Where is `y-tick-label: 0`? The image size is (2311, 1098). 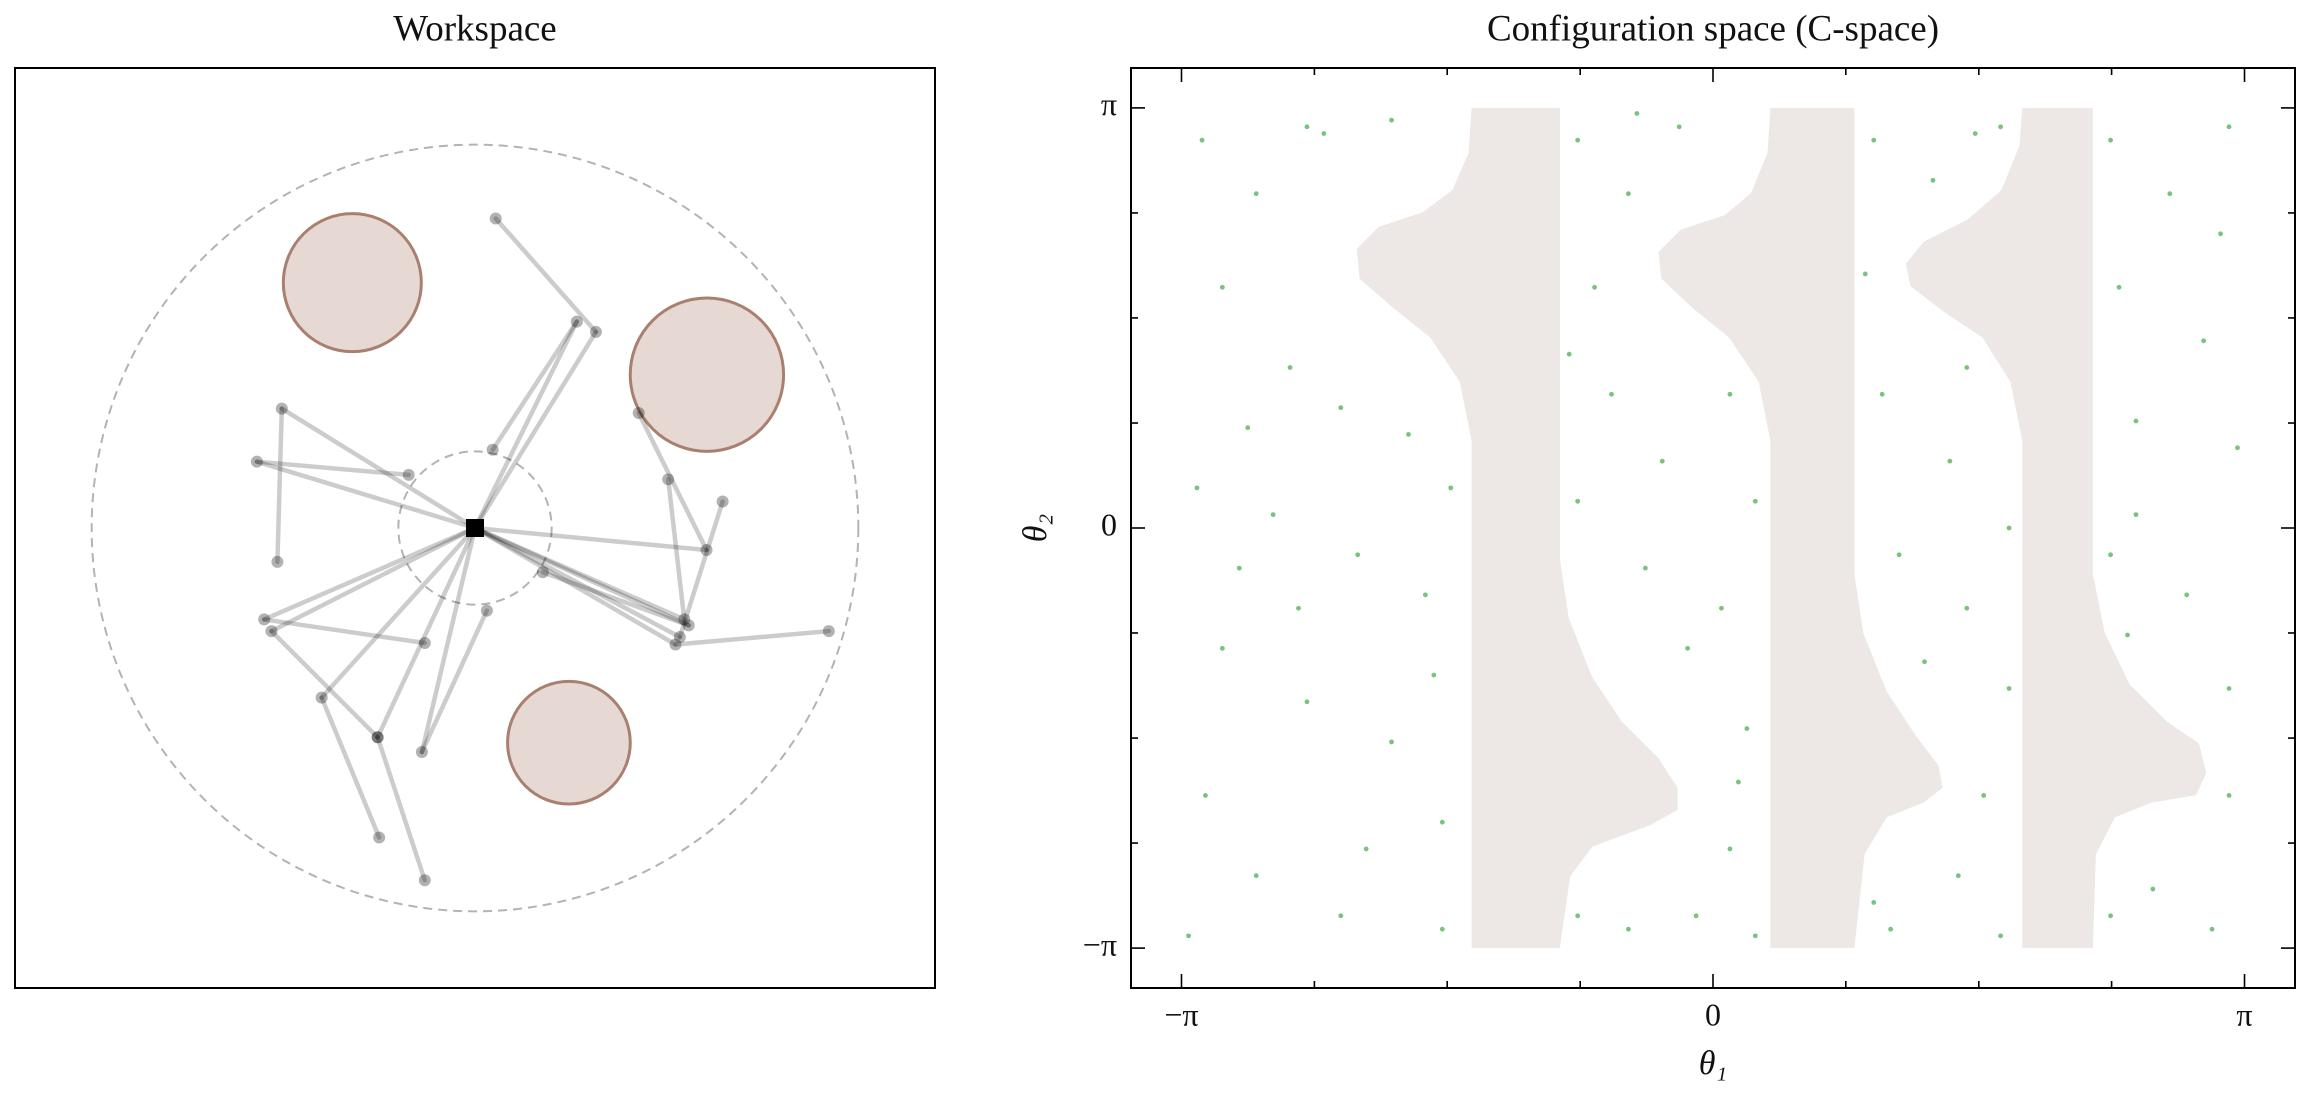
y-tick-label: 0 is located at coordinates (1109, 524).